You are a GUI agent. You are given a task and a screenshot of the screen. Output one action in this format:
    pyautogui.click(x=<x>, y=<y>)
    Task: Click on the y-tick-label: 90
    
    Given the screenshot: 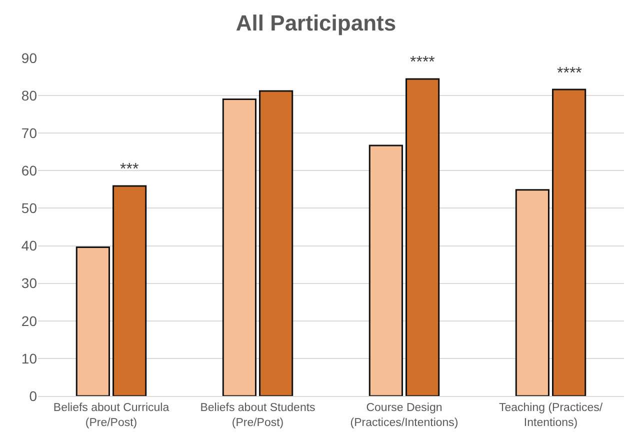 What is the action you would take?
    pyautogui.click(x=29, y=58)
    